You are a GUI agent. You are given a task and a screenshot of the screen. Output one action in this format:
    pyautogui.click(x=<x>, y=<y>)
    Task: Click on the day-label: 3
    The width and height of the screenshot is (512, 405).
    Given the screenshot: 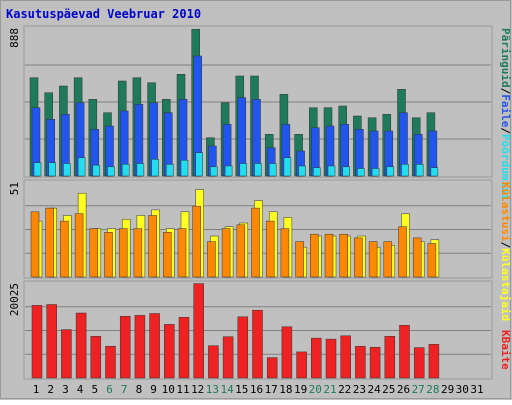 What is the action you would take?
    pyautogui.click(x=65, y=389)
    